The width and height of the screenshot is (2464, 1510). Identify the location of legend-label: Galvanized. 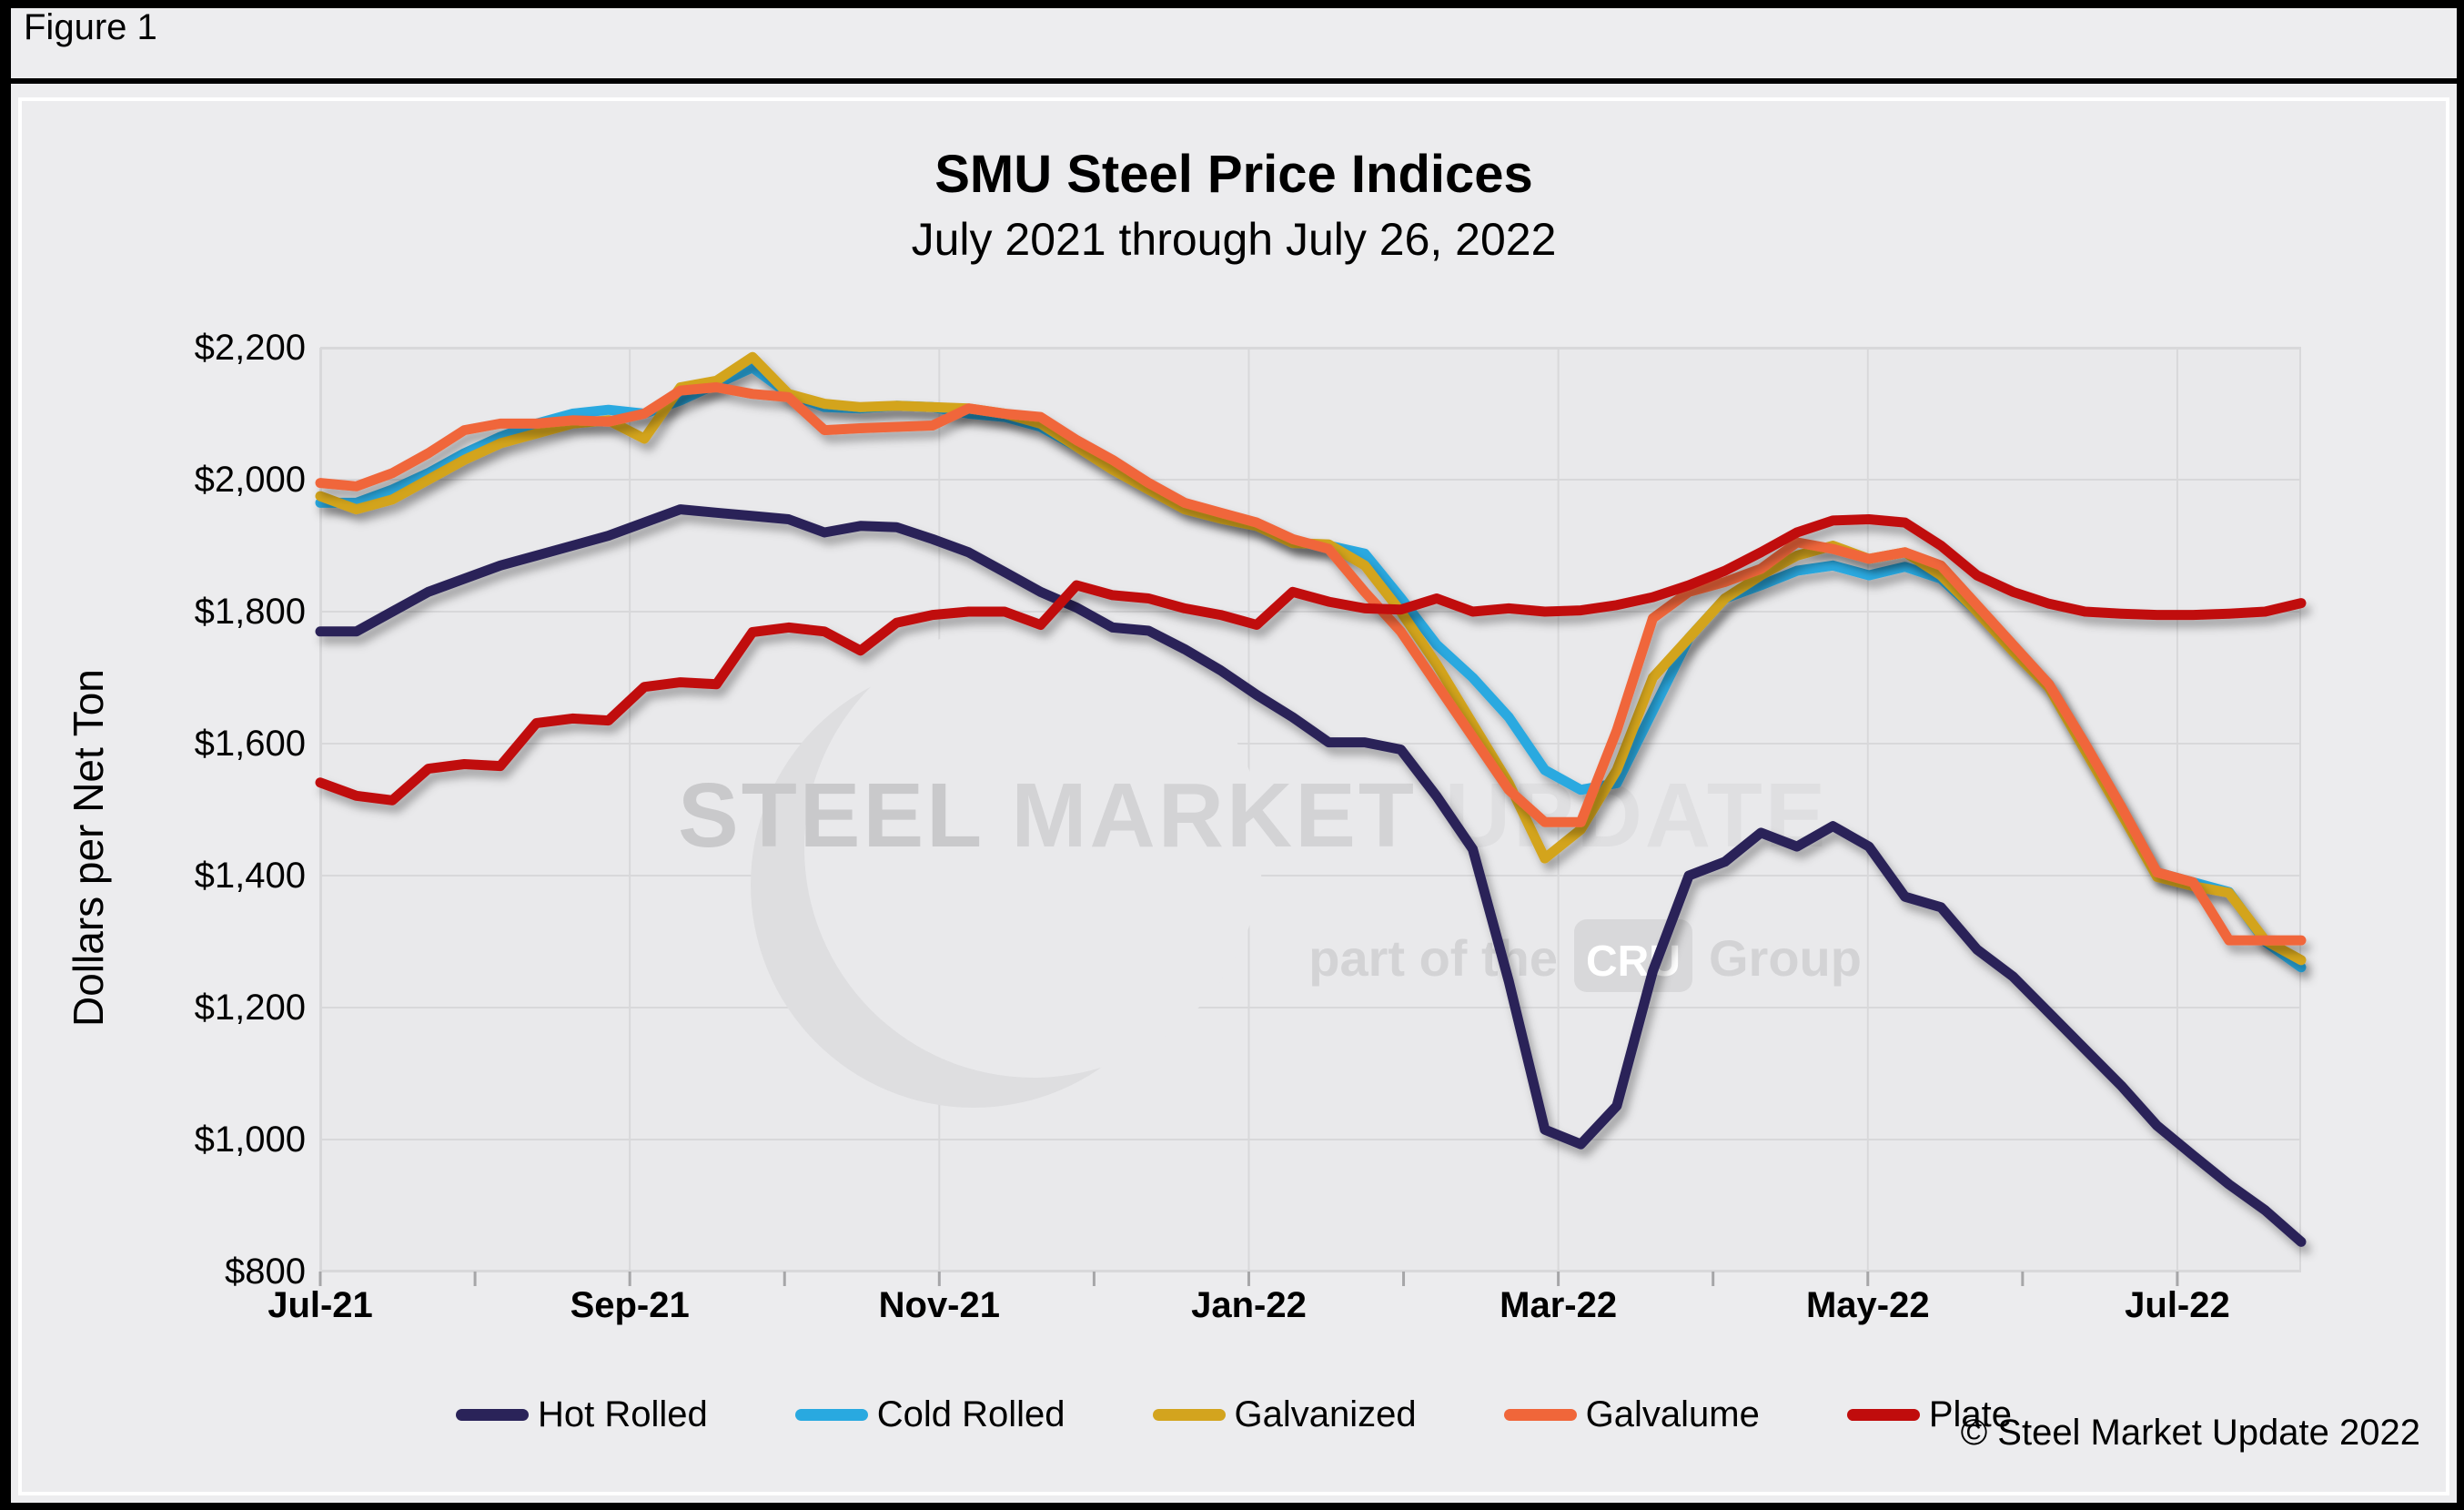
(1326, 1414).